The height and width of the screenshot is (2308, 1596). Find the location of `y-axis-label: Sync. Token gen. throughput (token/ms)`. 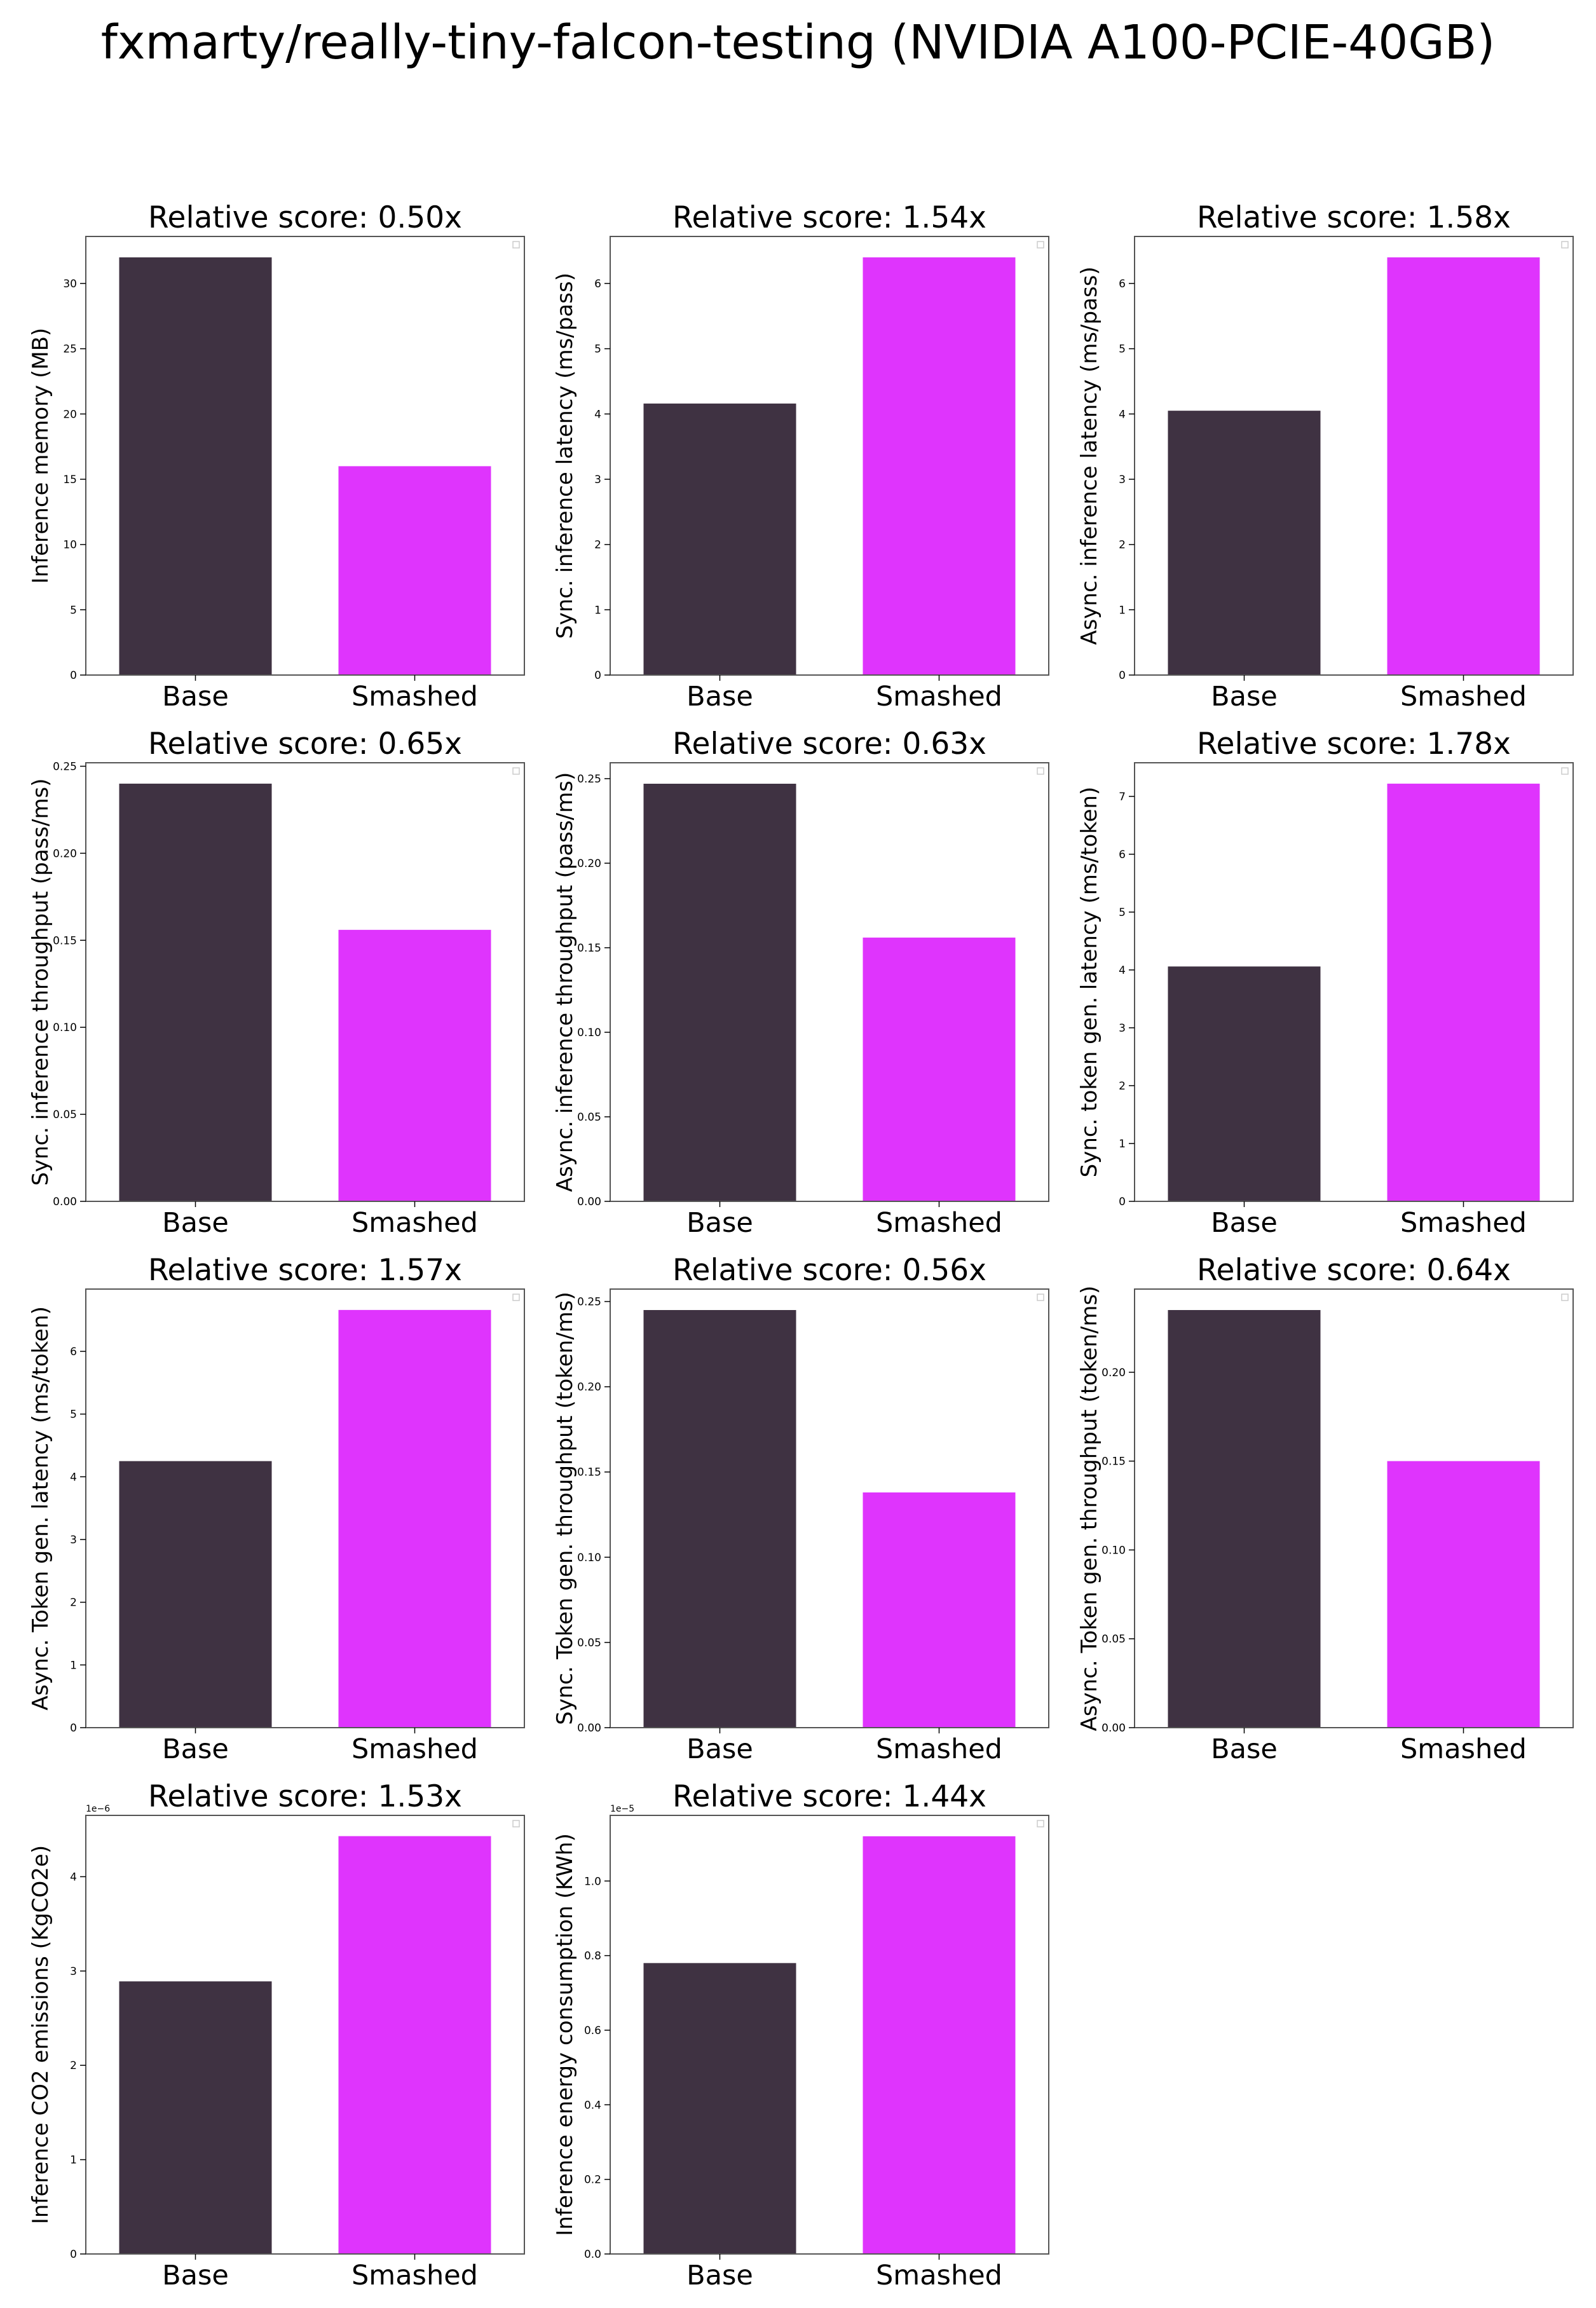

y-axis-label: Sync. Token gen. throughput (token/ms) is located at coordinates (565, 1508).